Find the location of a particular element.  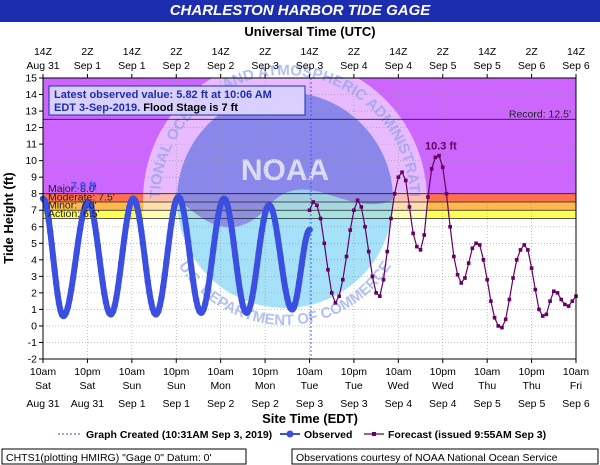

flood-label-moderate: Moderate: 7.5' is located at coordinates (81, 197).